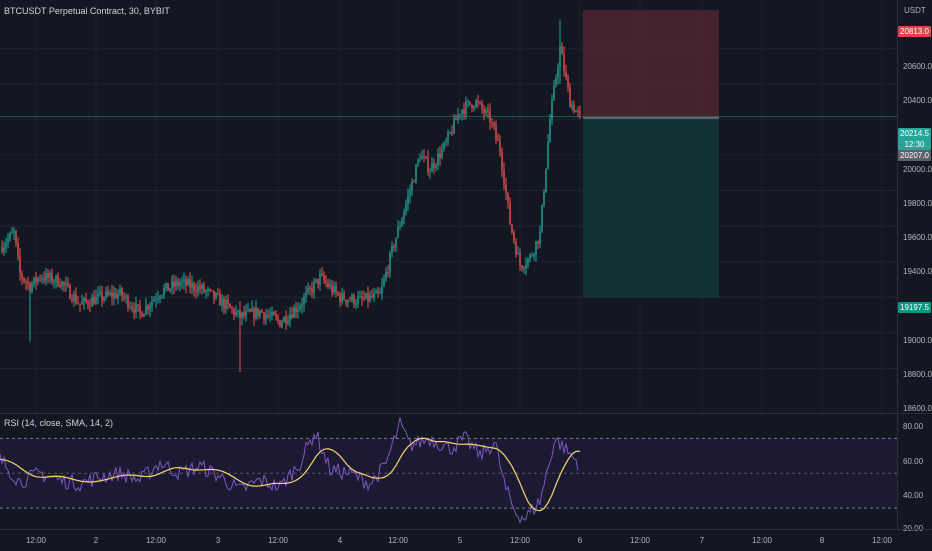 The width and height of the screenshot is (932, 551). Describe the element at coordinates (914, 133) in the screenshot. I see `last-price-badge: 20214.5` at that location.